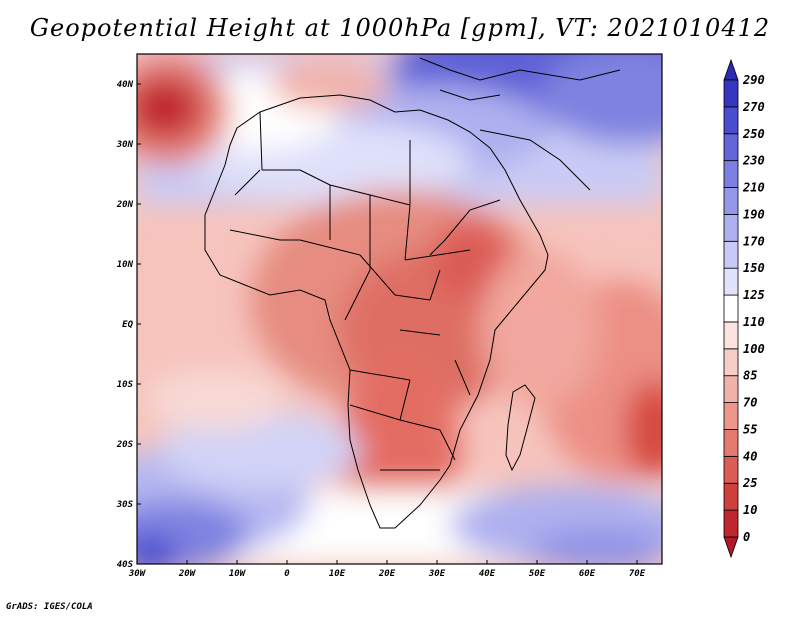 This screenshot has width=800, height=618. What do you see at coordinates (125, 565) in the screenshot?
I see `lat-tick-label: 40S` at bounding box center [125, 565].